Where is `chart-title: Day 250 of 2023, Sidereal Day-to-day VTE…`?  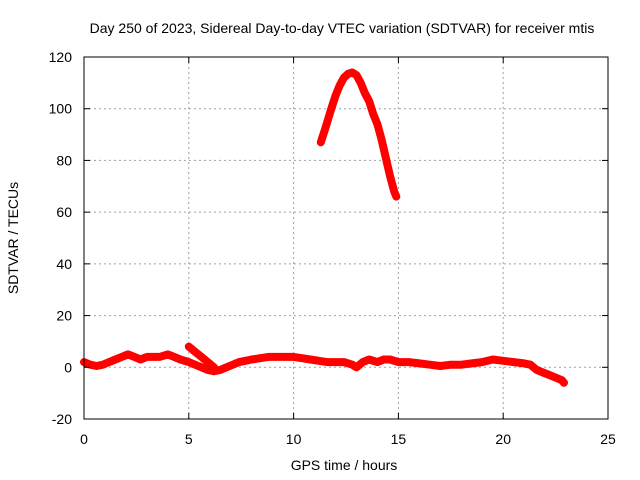 chart-title: Day 250 of 2023, Sidereal Day-to-day VTE… is located at coordinates (342, 28).